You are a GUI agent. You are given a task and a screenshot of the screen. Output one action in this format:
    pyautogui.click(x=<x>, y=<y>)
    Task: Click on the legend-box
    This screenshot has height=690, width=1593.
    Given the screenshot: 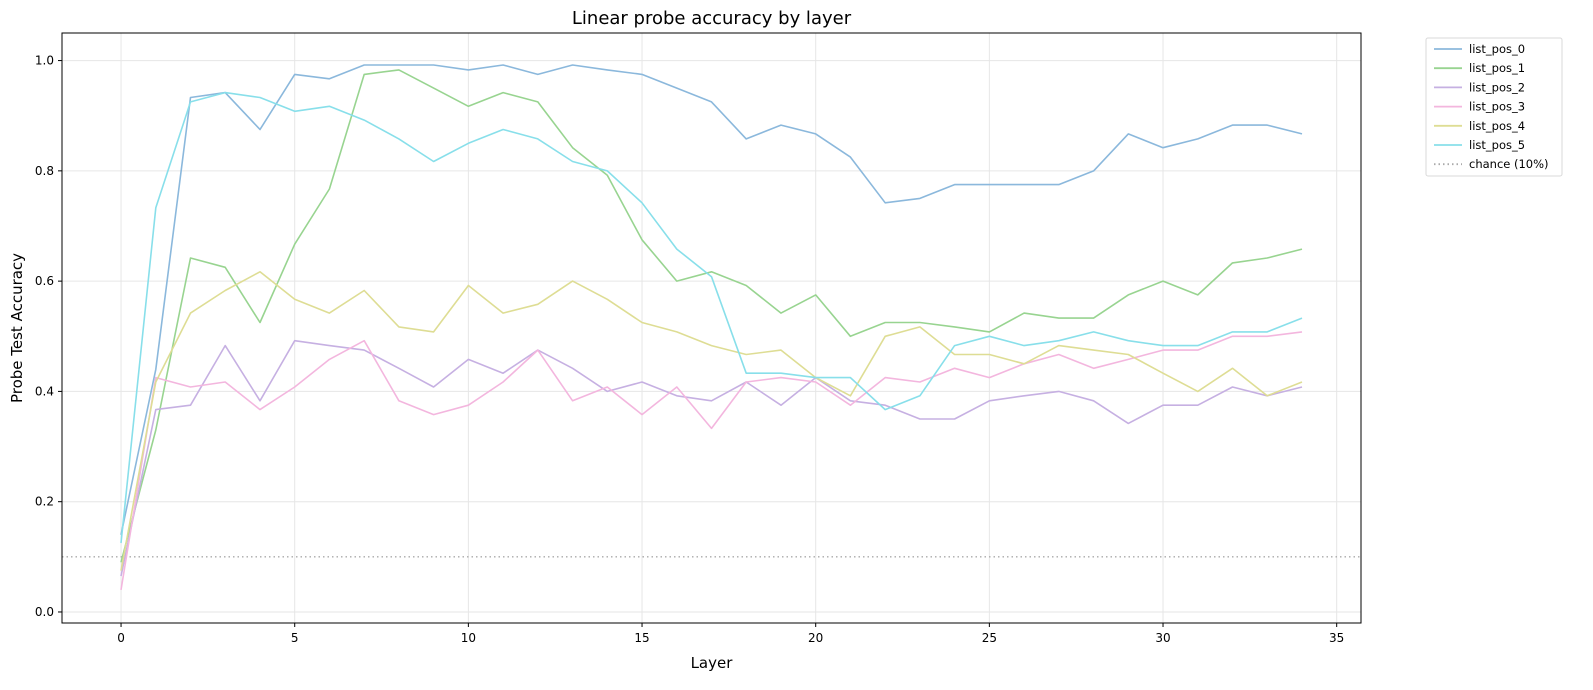 What is the action you would take?
    pyautogui.click(x=1494, y=107)
    